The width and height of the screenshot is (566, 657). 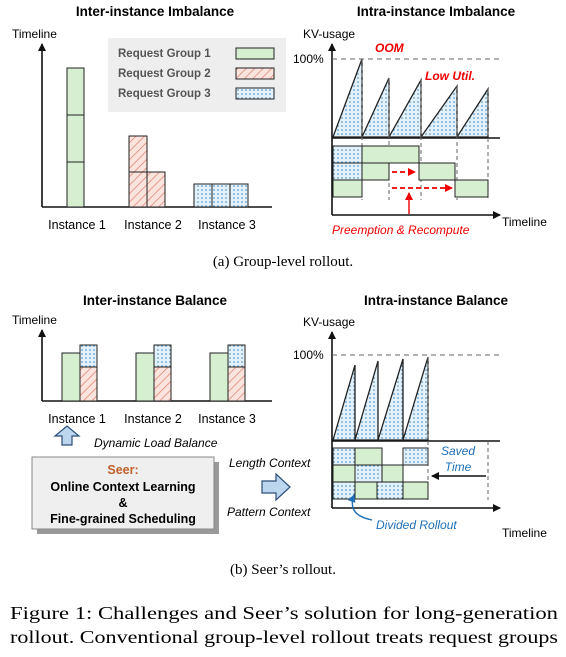 I want to click on panel-a-hundred-label: 100%, so click(x=308, y=59).